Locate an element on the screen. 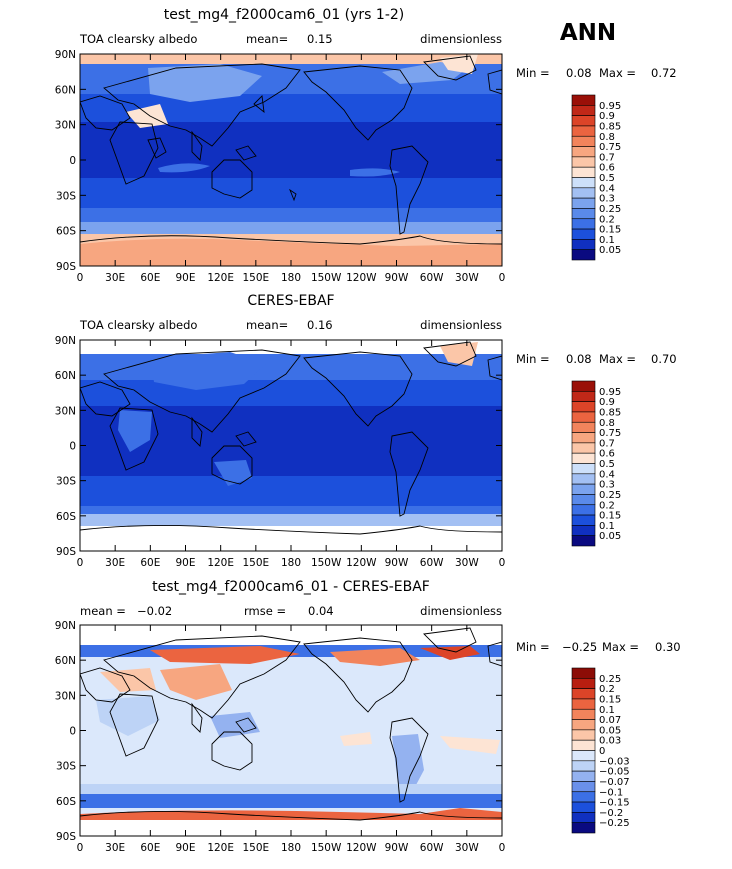  mean-value: −0.02 is located at coordinates (154, 611).